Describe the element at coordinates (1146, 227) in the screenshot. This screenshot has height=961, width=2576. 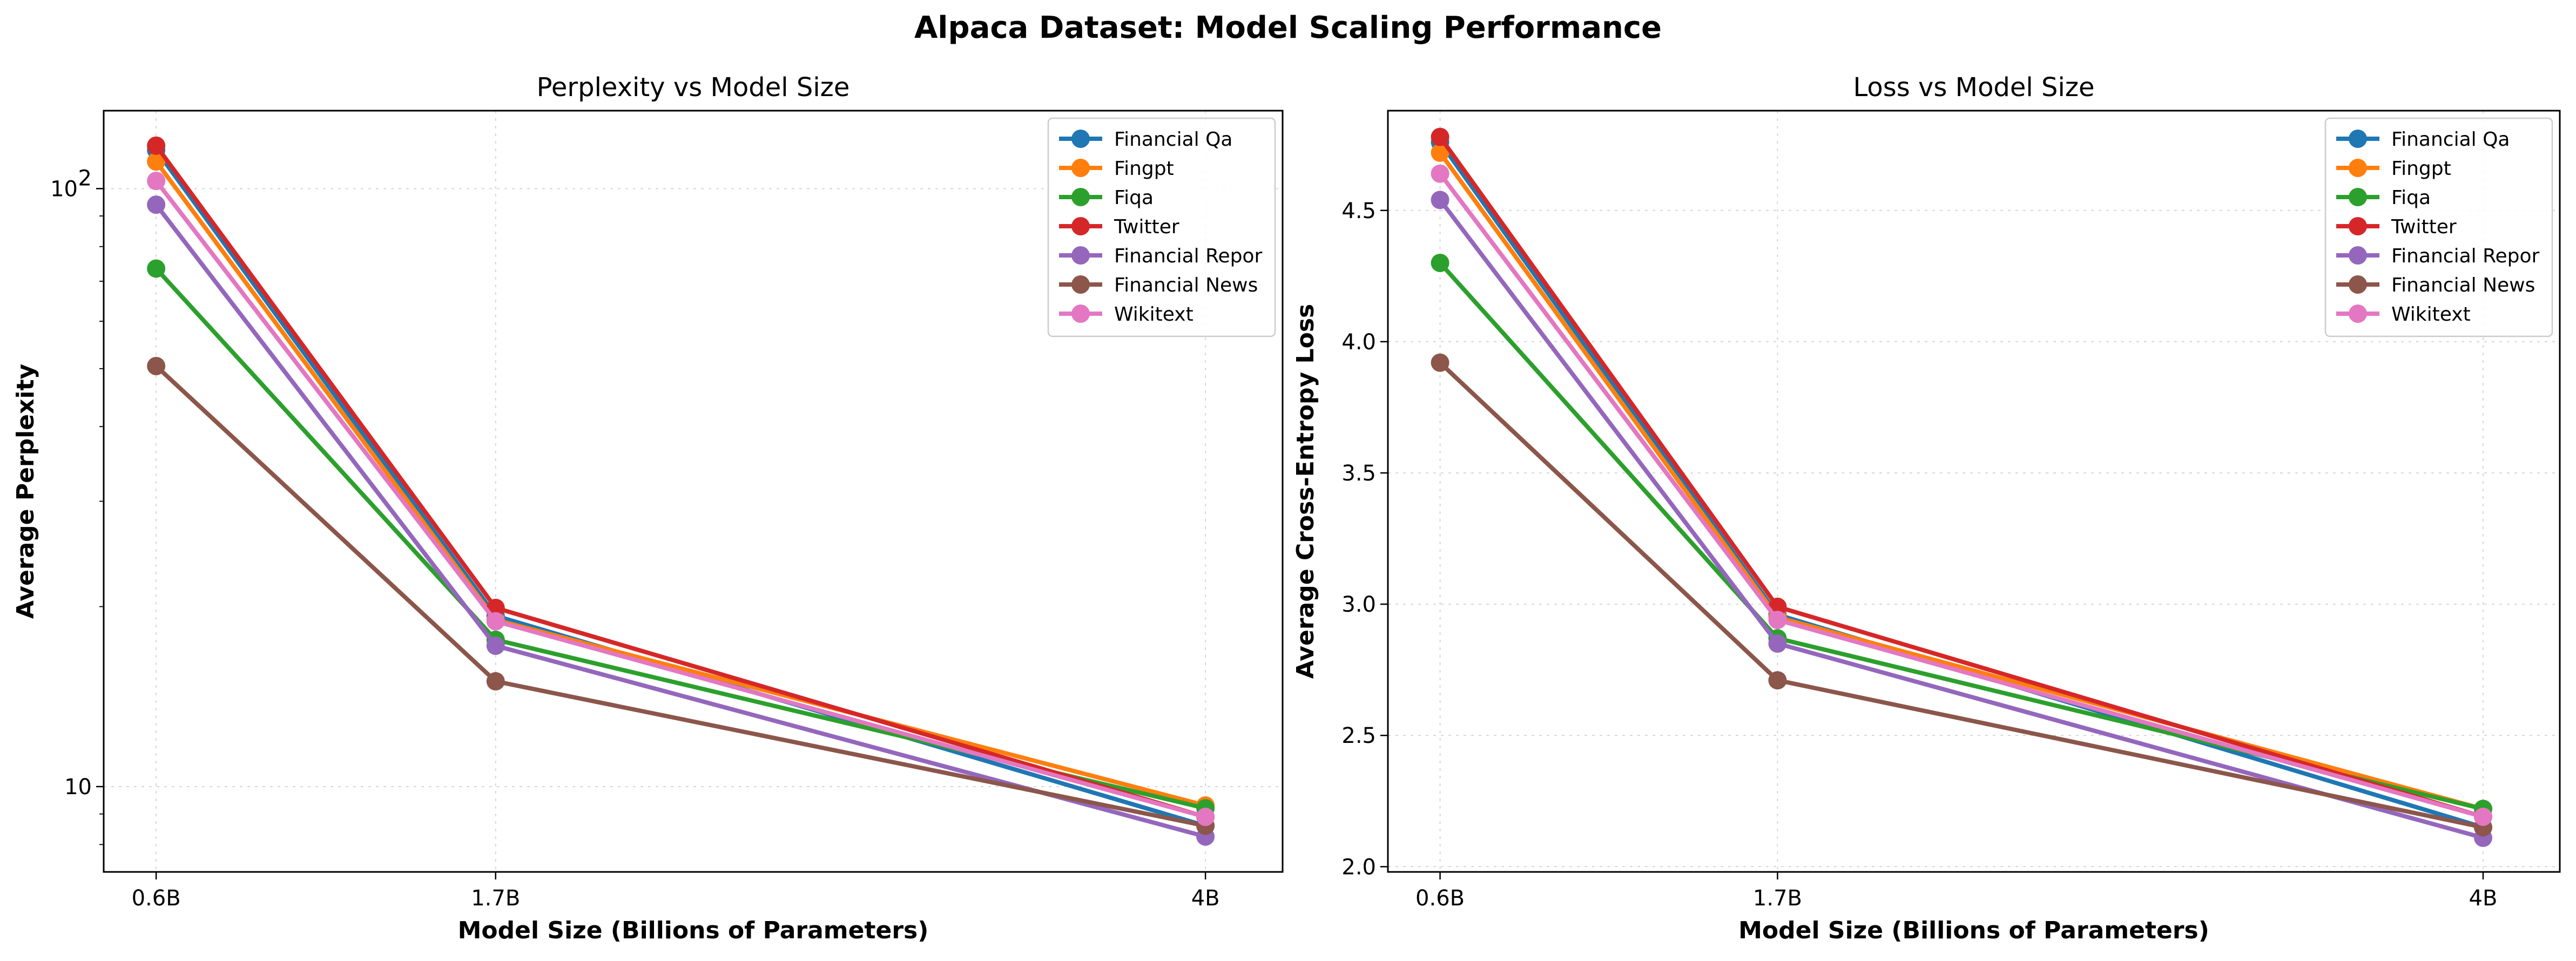
I see `perplexity-legend-label: Twitter` at that location.